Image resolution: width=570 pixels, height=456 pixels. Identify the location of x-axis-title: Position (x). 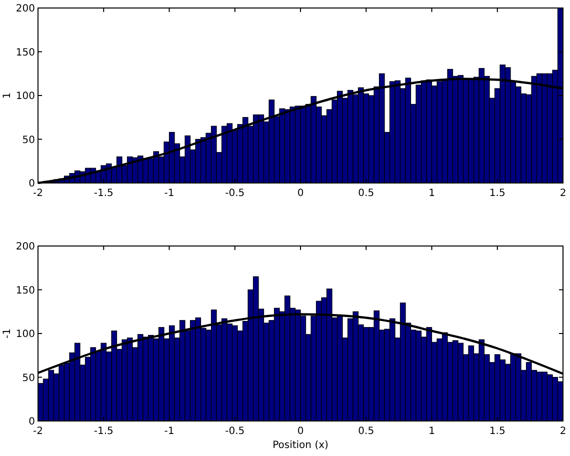
(300, 445).